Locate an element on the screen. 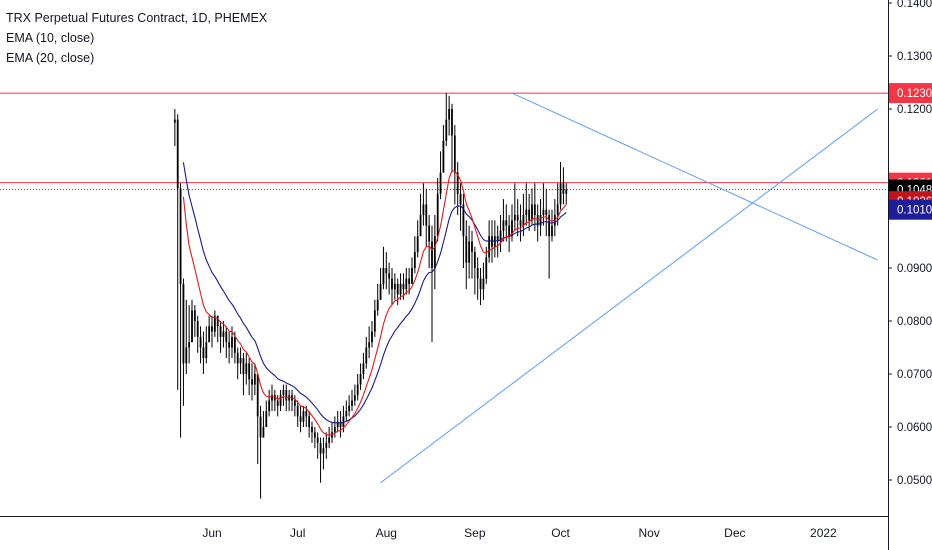  legend-ema20: EMA (20, close) is located at coordinates (50, 58).